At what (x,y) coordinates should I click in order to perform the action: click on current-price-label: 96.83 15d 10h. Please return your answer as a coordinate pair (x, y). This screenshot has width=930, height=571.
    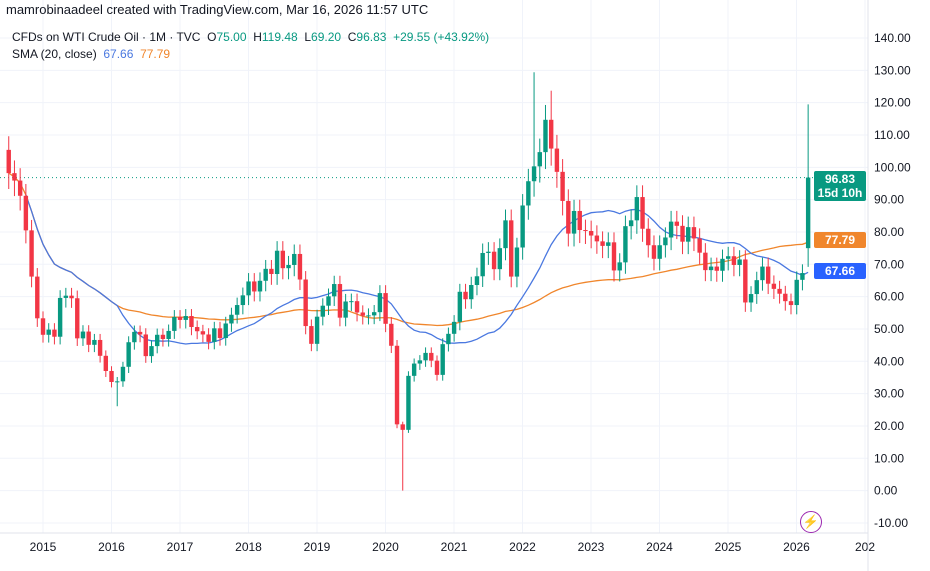
    Looking at the image, I should click on (840, 186).